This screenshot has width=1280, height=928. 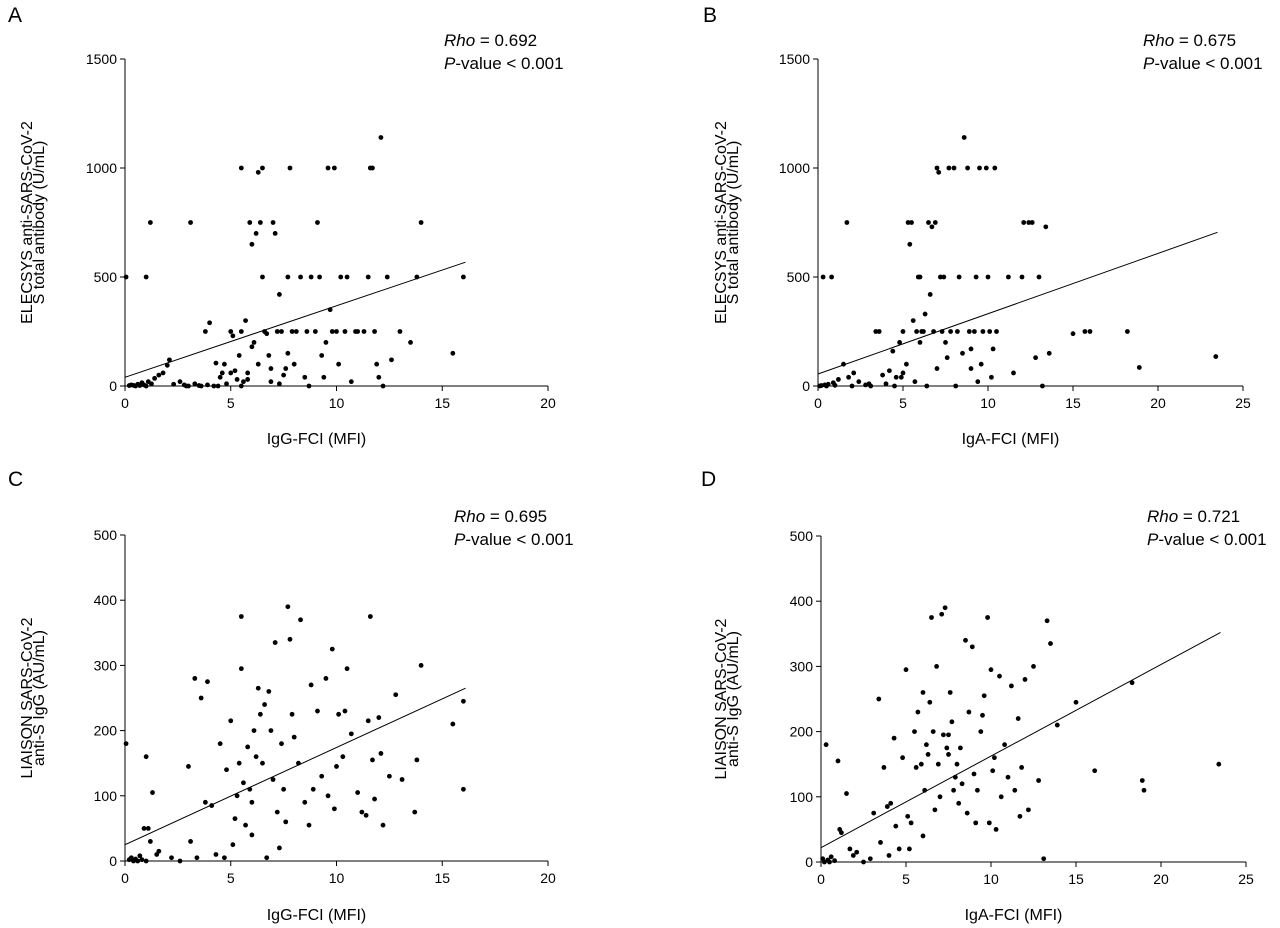 What do you see at coordinates (809, 862) in the screenshot?
I see `y-tick-label: 0` at bounding box center [809, 862].